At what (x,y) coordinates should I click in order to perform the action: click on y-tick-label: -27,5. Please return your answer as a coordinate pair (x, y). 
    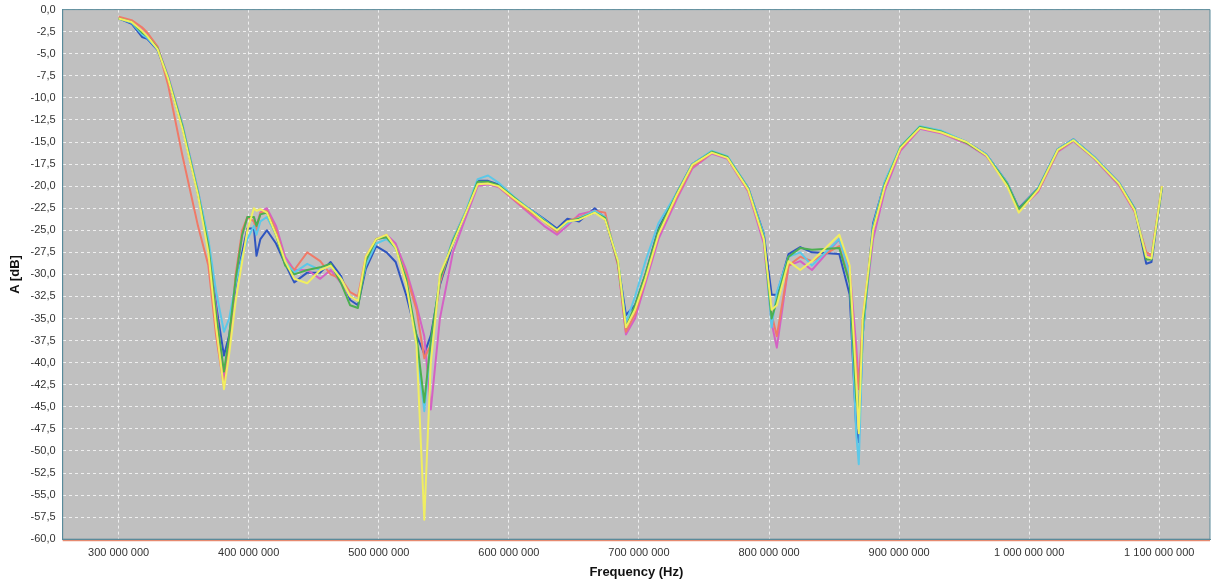
    Looking at the image, I should click on (43, 251).